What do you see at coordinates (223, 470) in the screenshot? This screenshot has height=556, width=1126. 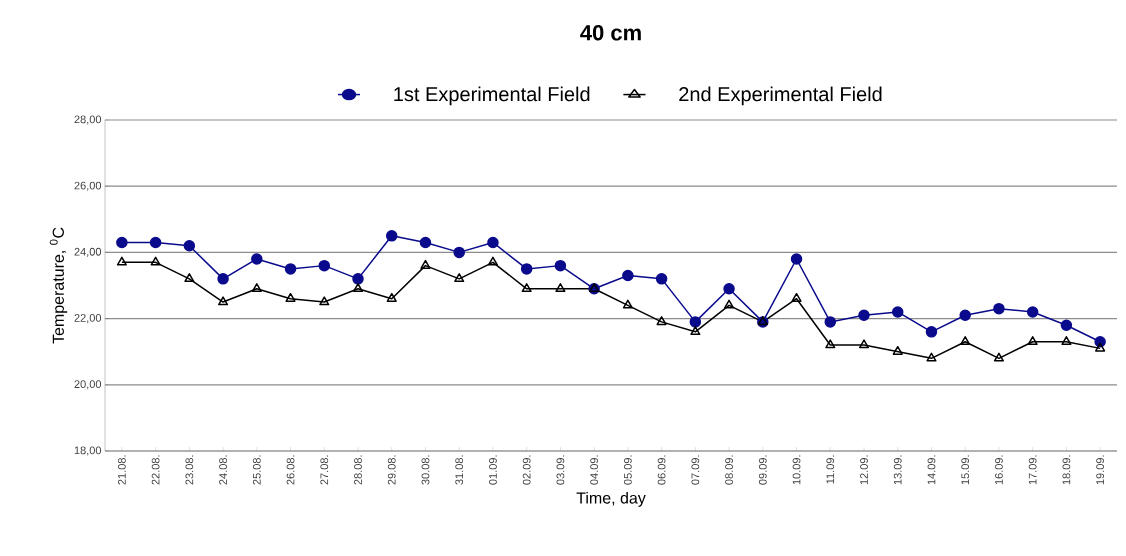 I see `x-tick-label: 24.08.` at bounding box center [223, 470].